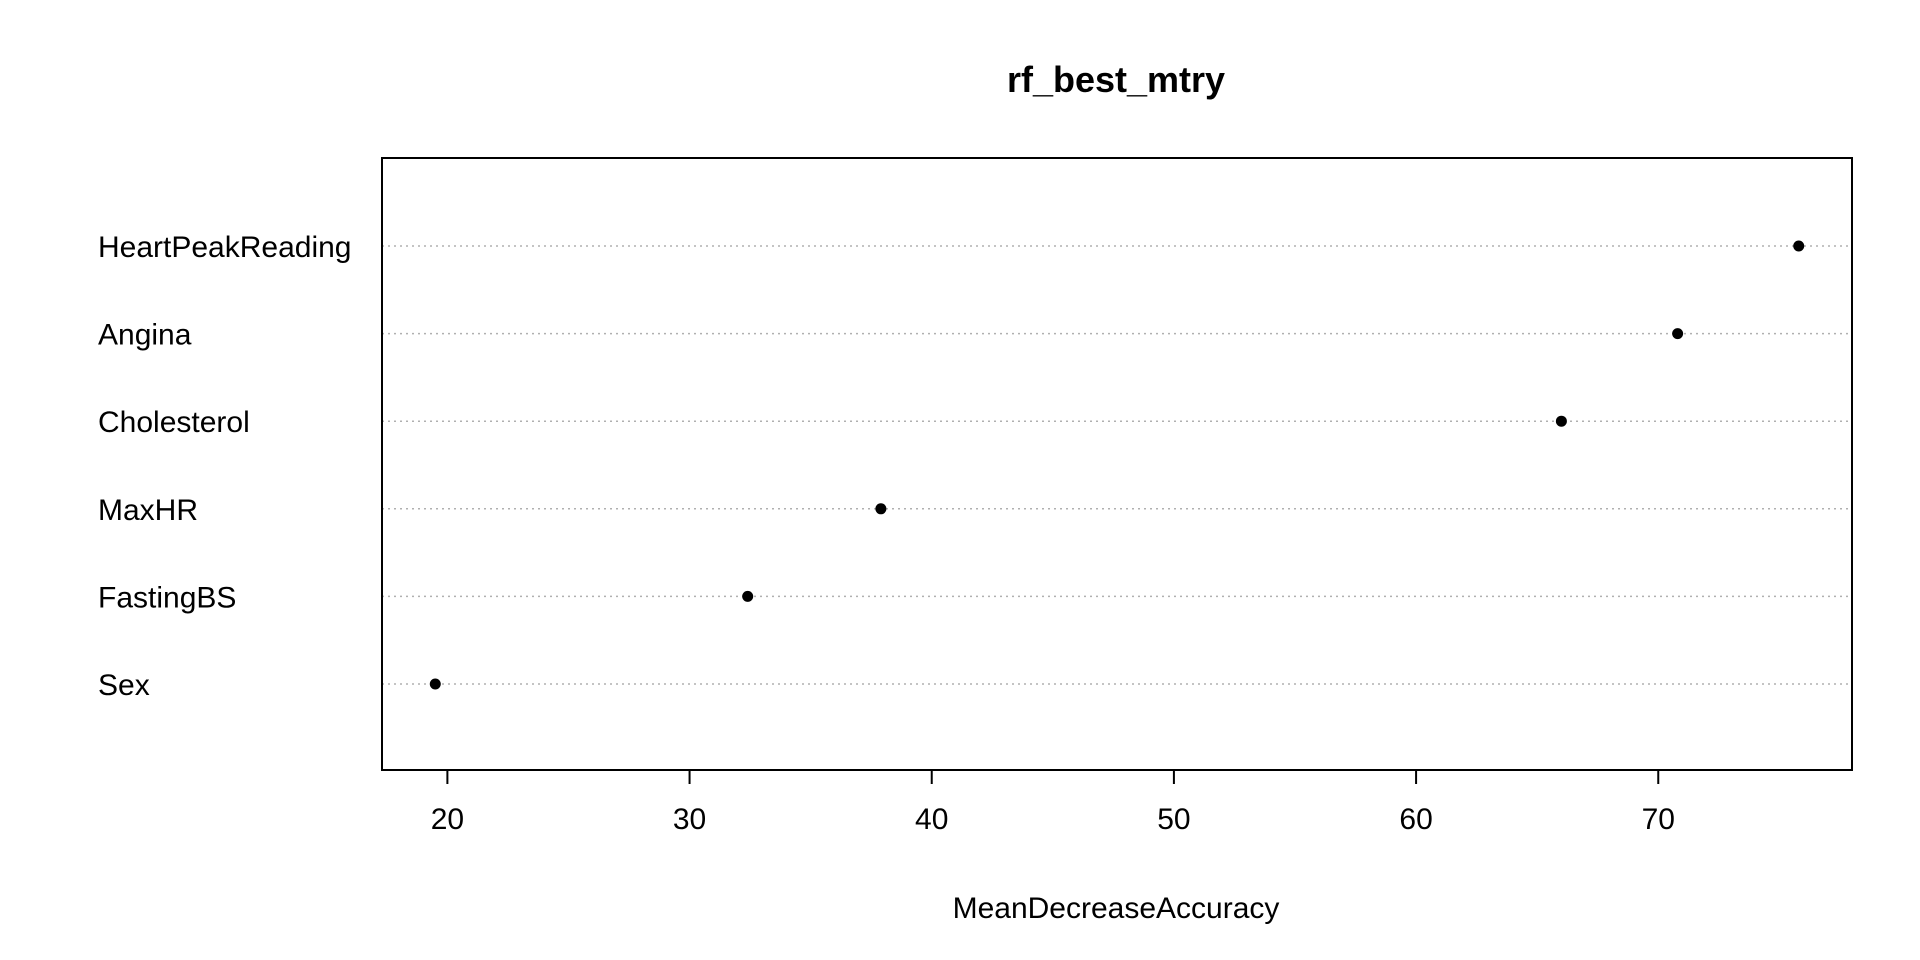 The height and width of the screenshot is (960, 1920). I want to click on category-label: Angina, so click(145, 335).